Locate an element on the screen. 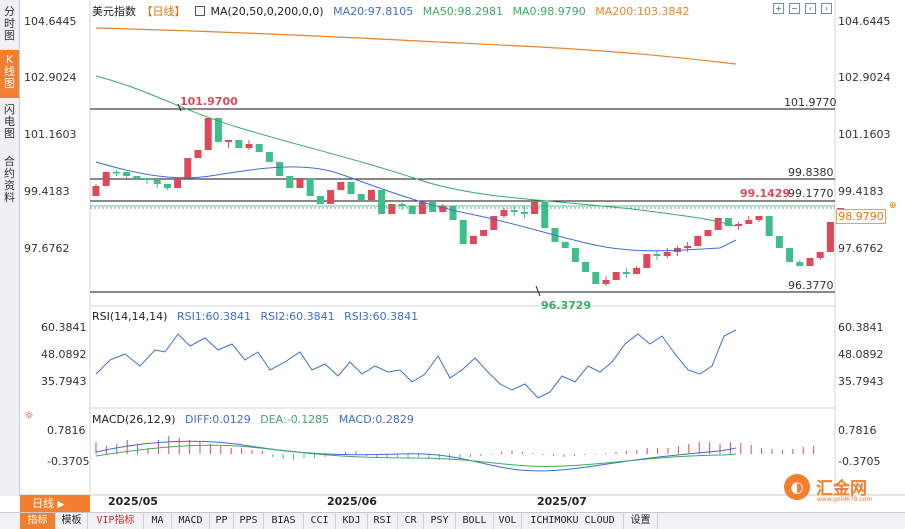  indicator-tab-13: BOLL is located at coordinates (475, 521).